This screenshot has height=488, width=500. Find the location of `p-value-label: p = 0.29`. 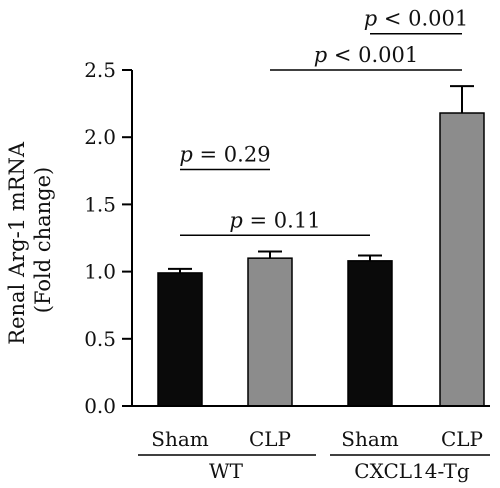

p-value-label: p = 0.29 is located at coordinates (224, 154).